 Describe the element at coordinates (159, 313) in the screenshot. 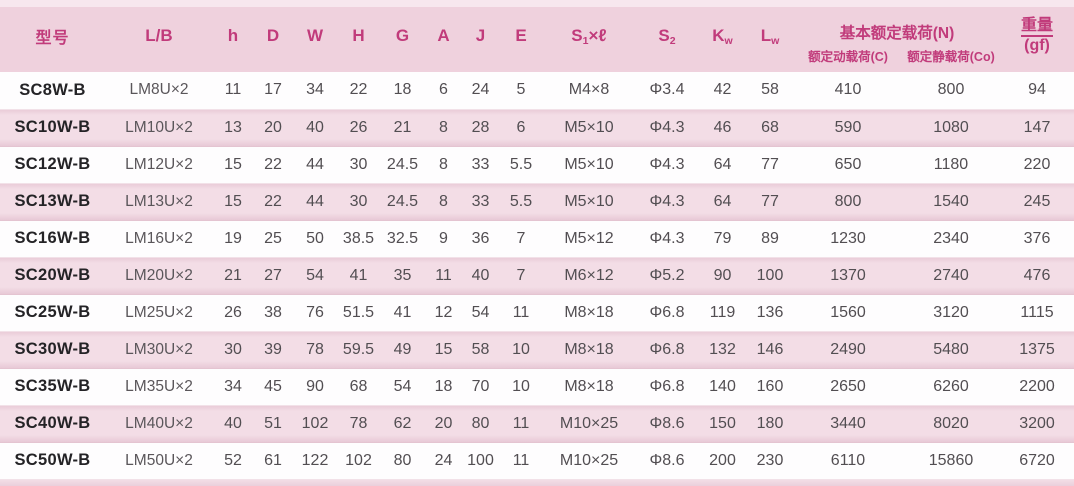

I see `lb-cell: LM25U×2` at that location.